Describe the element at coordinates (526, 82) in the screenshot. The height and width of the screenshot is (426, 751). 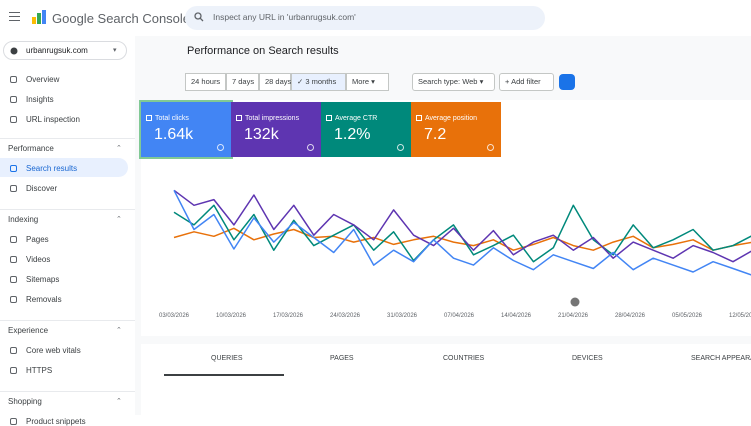
I see `add-filter: + Add filter` at that location.